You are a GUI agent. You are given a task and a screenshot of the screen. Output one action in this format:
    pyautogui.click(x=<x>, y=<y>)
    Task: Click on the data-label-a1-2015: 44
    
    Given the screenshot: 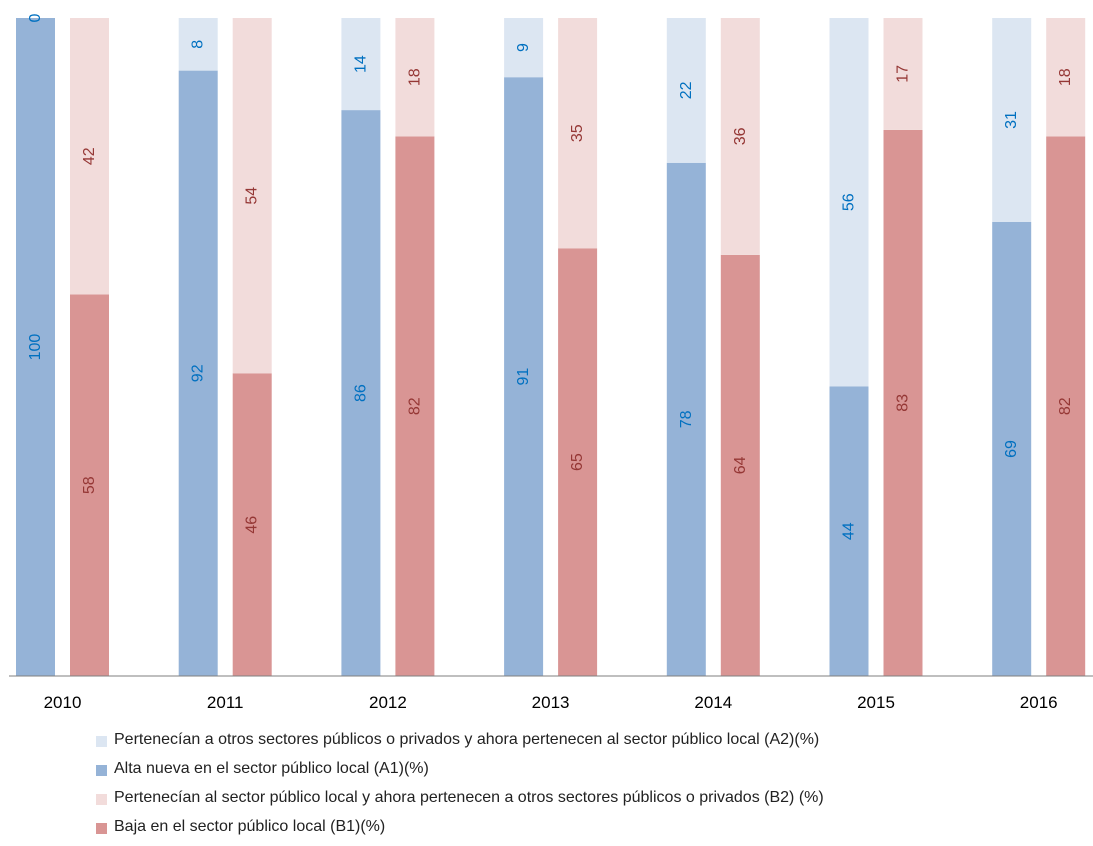 What is the action you would take?
    pyautogui.click(x=849, y=531)
    